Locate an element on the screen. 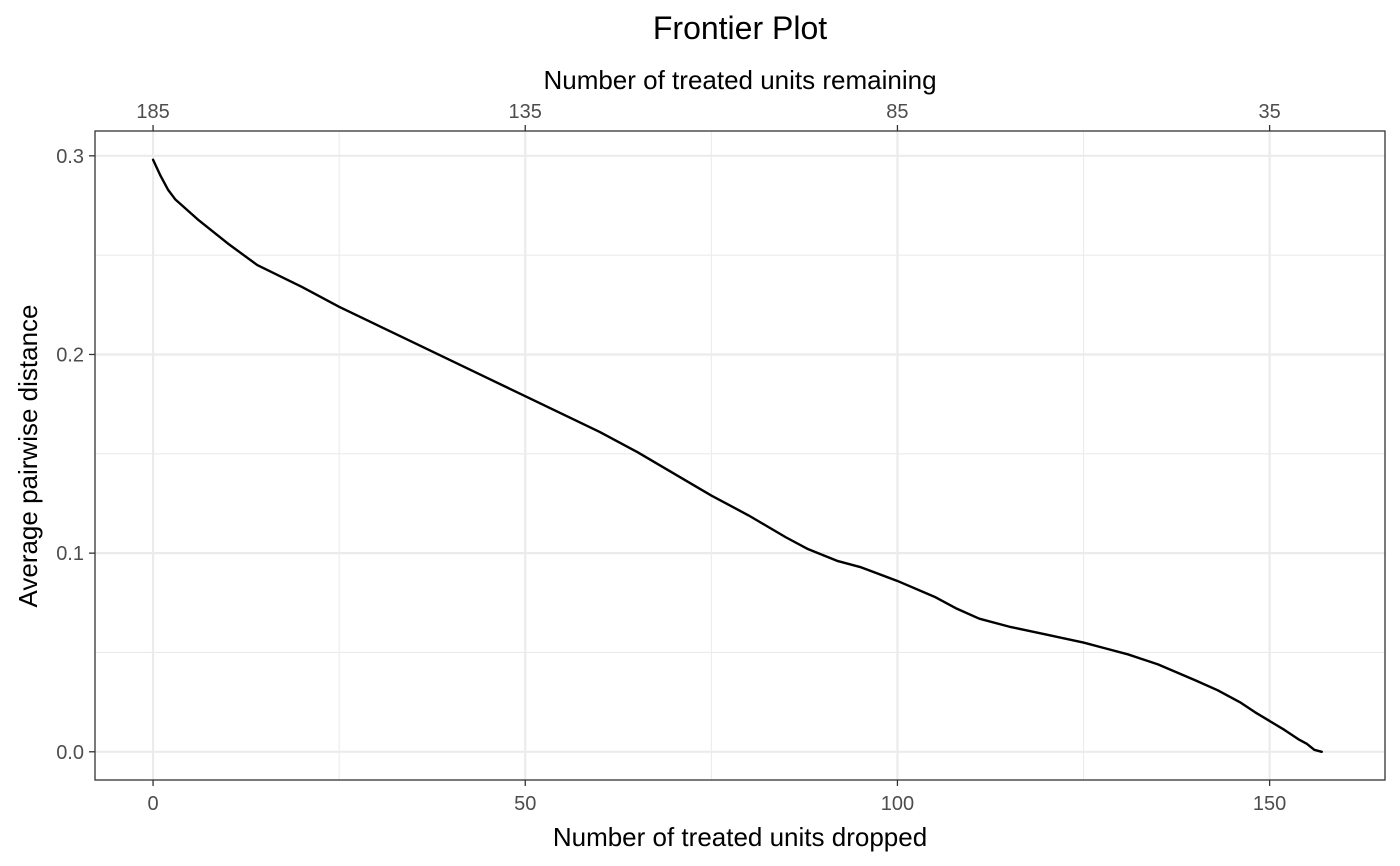 This screenshot has height=866, width=1400. x2-tick-label: 85 is located at coordinates (897, 112).